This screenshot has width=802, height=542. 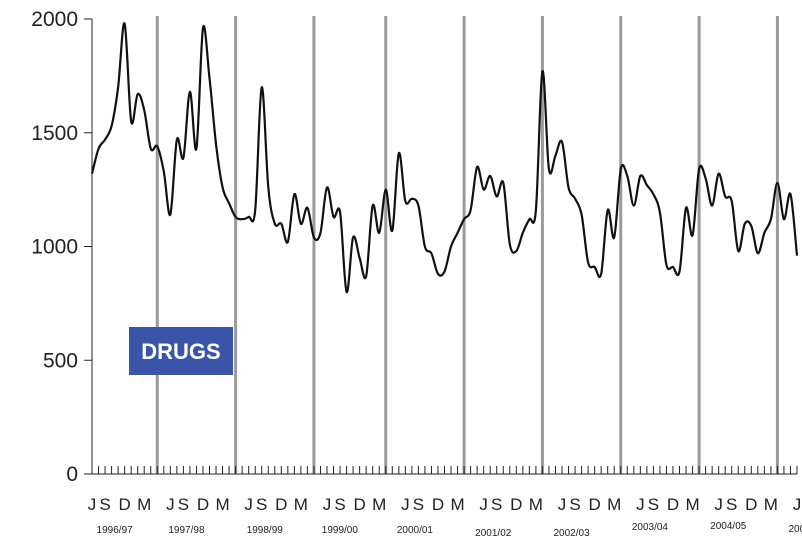 I want to click on year-label-2002/03: 2002/03, so click(x=572, y=533).